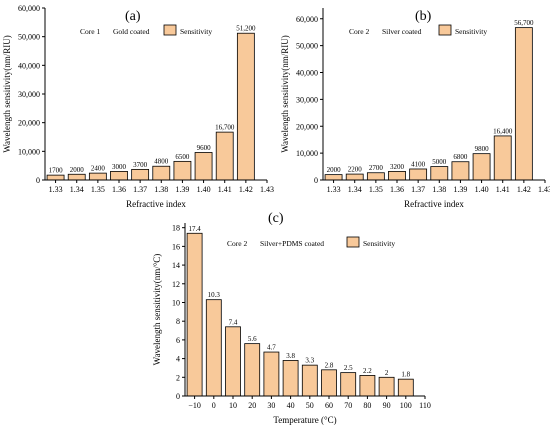 This screenshot has height=425, width=550. Describe the element at coordinates (225, 189) in the screenshot. I see `panel-a-x-tick-label-9: 1.41` at that location.